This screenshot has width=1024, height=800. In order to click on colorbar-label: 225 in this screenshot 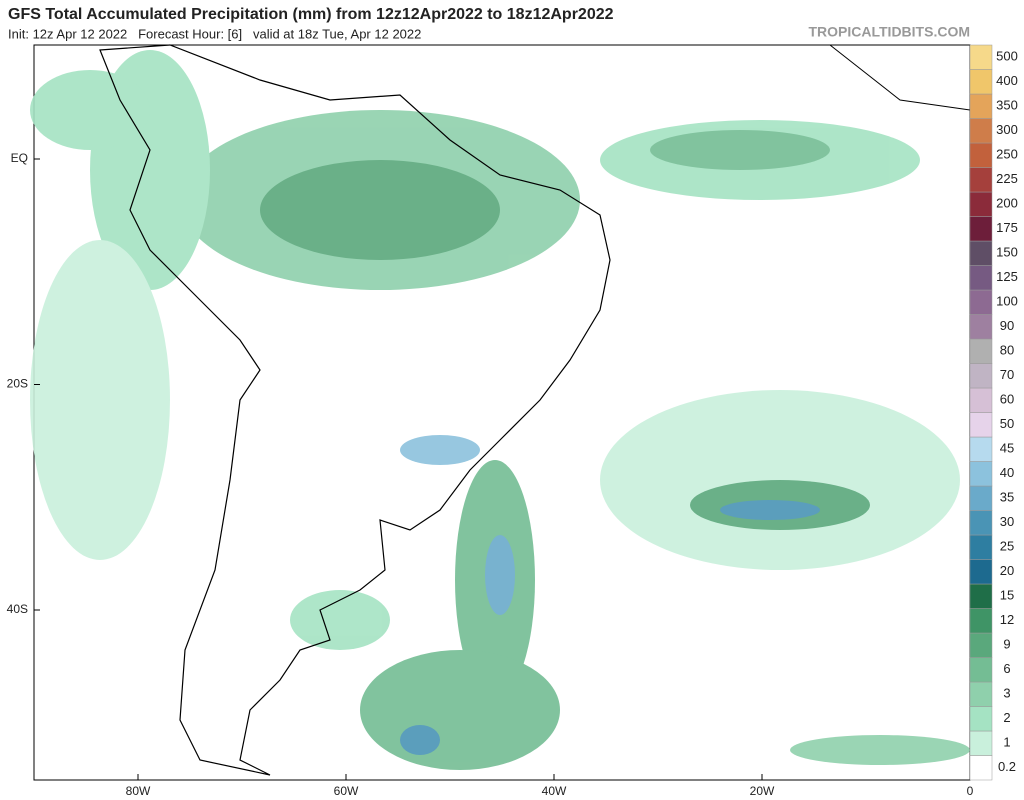, I will do `click(1007, 178)`.